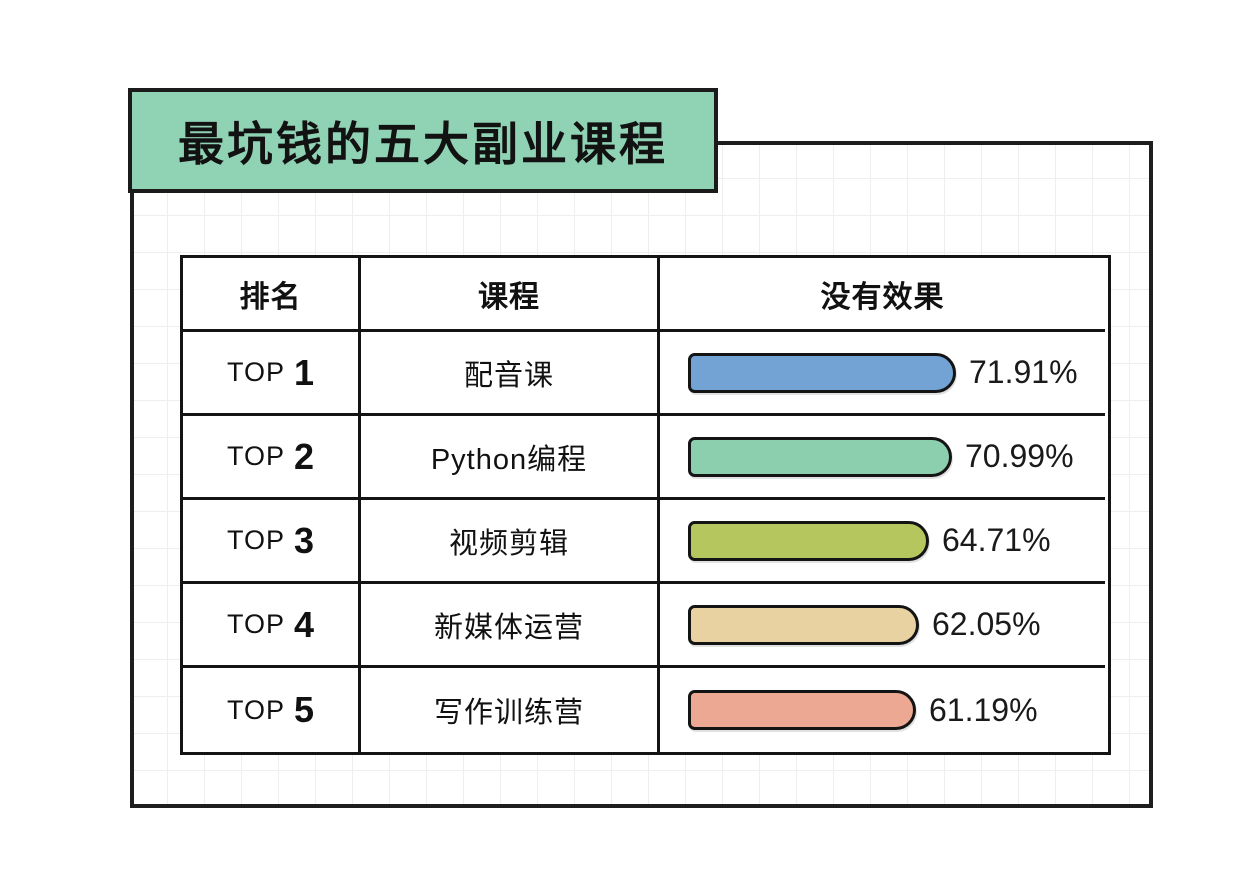 The height and width of the screenshot is (874, 1240). I want to click on rank-cell: TOP 1, so click(272, 374).